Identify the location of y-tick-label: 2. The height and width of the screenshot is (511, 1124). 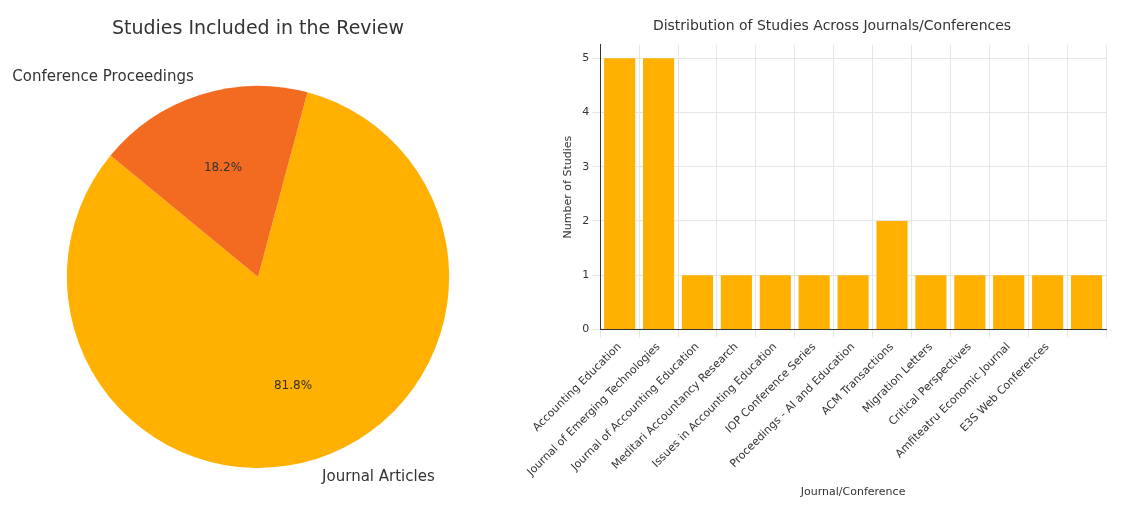
(586, 220).